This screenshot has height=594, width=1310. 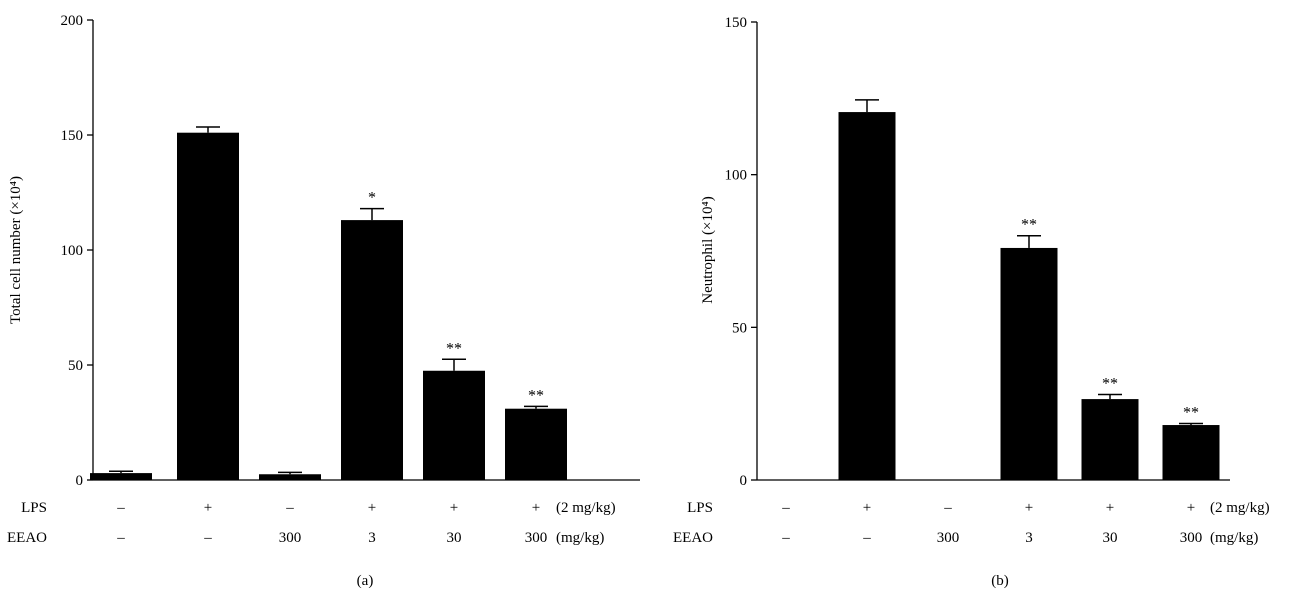 I want to click on y-axis-label: Total cell number (×10⁴), so click(x=16, y=250).